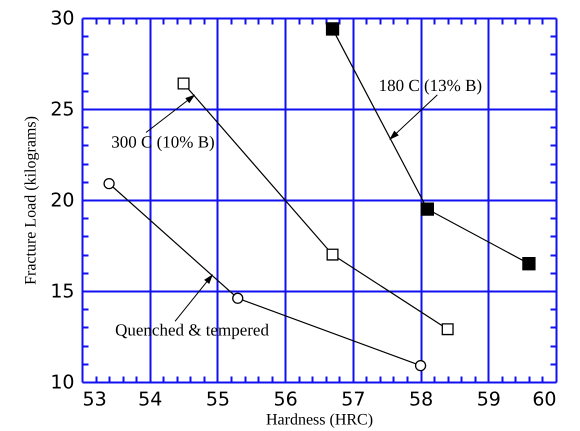 This screenshot has height=431, width=580. What do you see at coordinates (544, 399) in the screenshot?
I see `x-tick-label: 60` at bounding box center [544, 399].